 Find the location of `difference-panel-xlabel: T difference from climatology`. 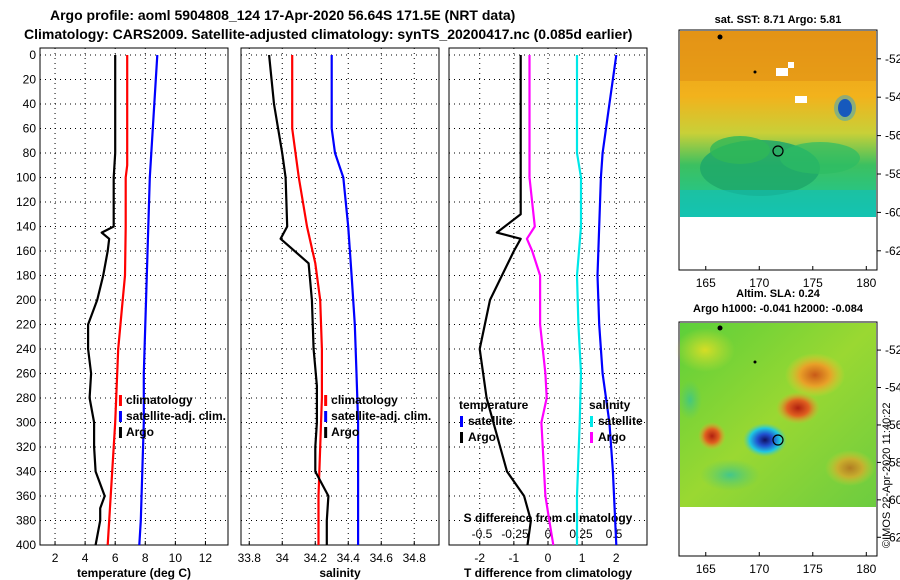

difference-panel-xlabel: T difference from climatology is located at coordinates (548, 573).